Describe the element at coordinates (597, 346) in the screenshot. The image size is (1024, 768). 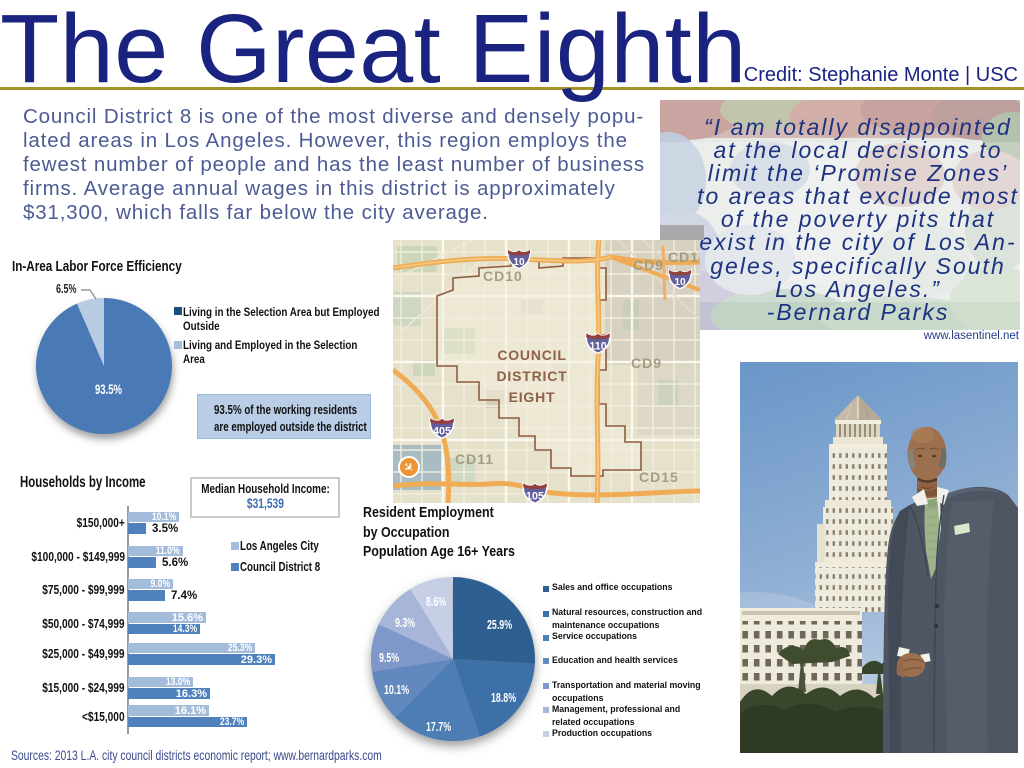
I see `svg-text: 110` at that location.